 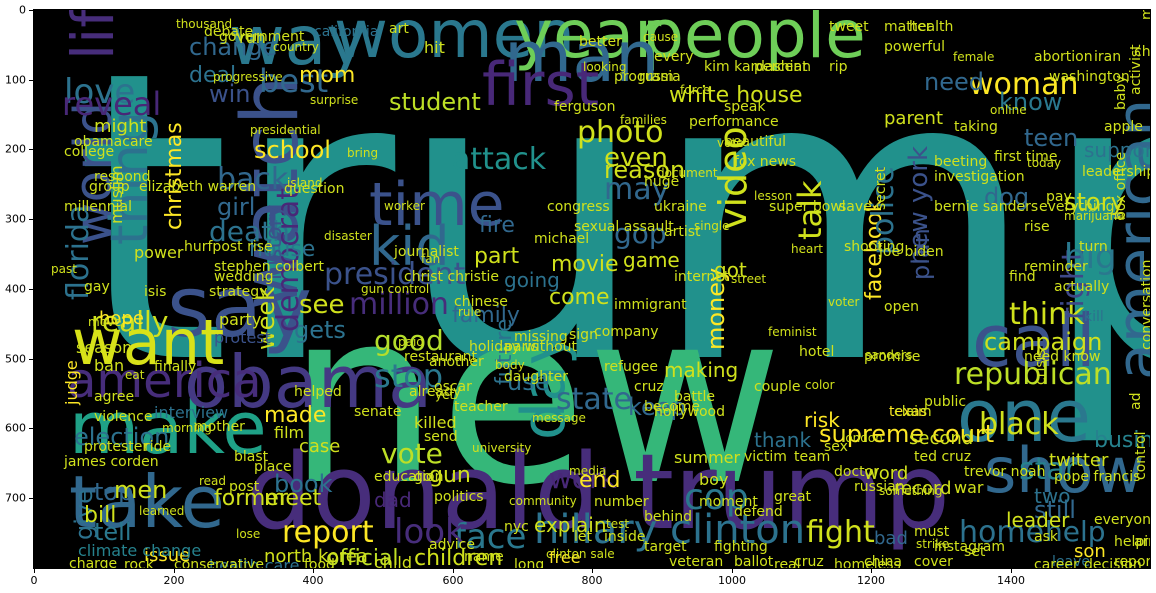 I want to click on word-cloud-word: iran, so click(x=1108, y=57).